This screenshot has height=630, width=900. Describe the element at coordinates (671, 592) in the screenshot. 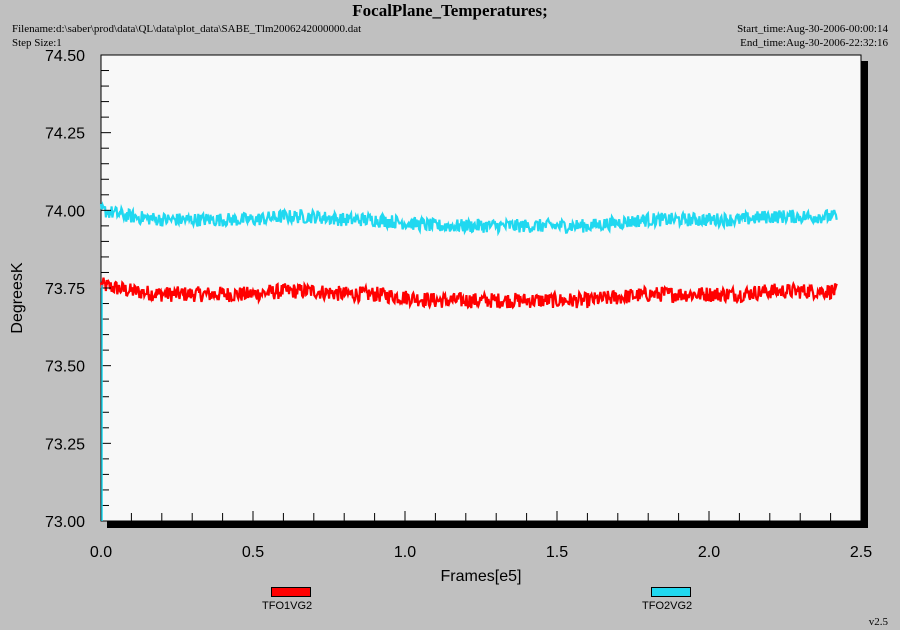

I see `legend-swatch-tfo2vg2` at that location.